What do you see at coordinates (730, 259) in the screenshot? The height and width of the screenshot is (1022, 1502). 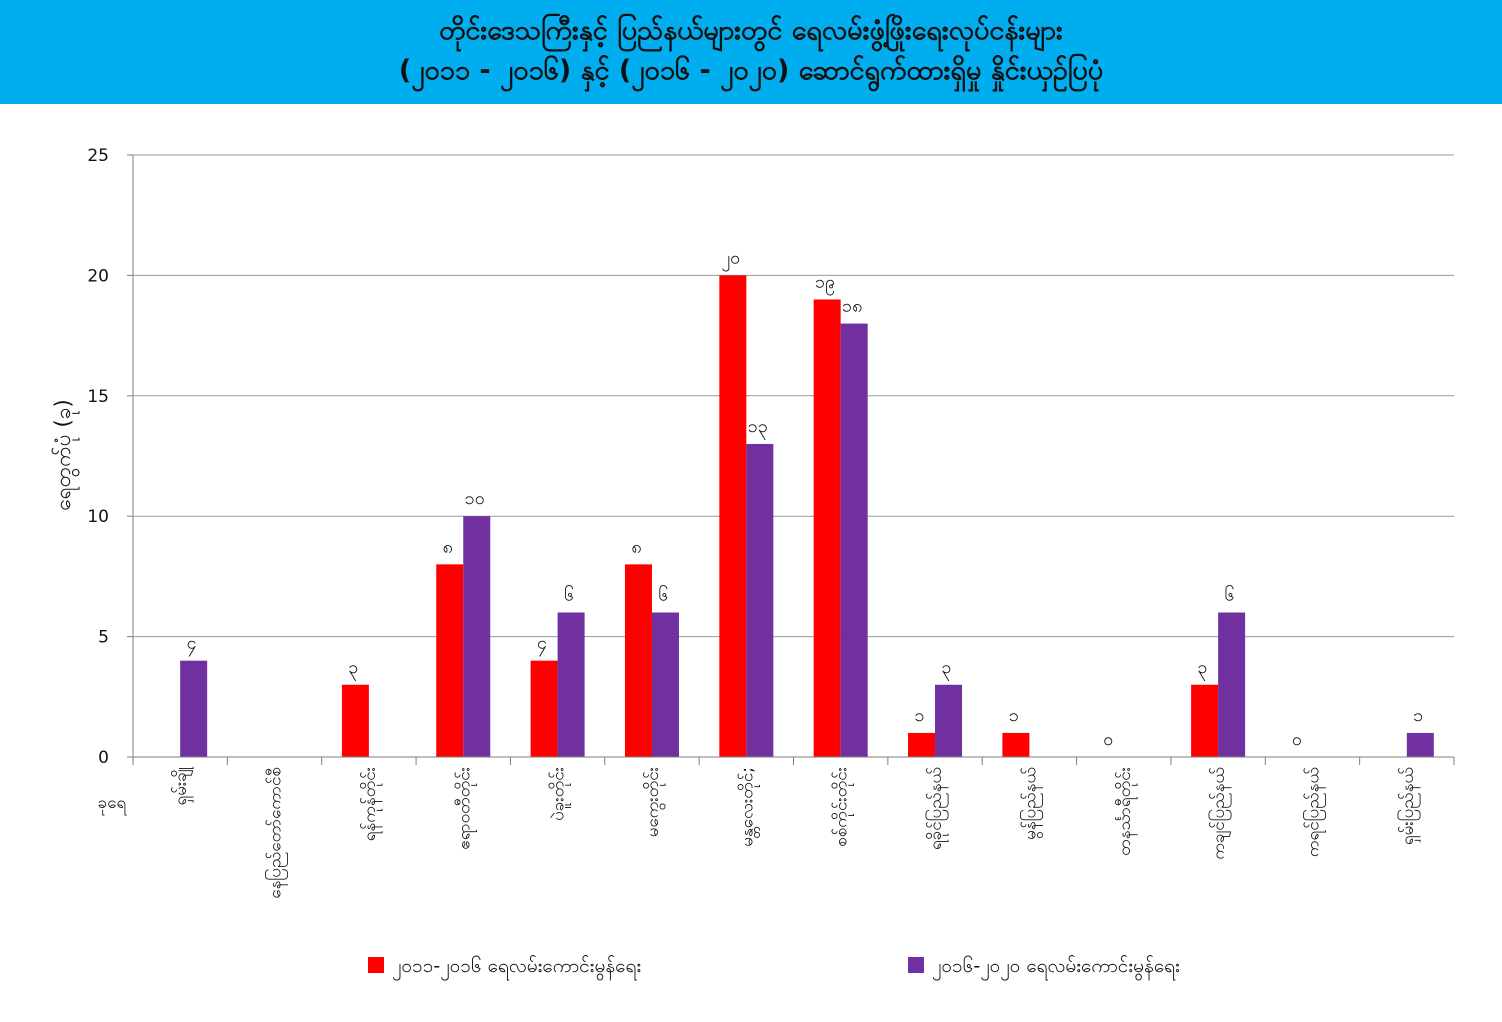 I see `data-label-series1: ၂၀` at bounding box center [730, 259].